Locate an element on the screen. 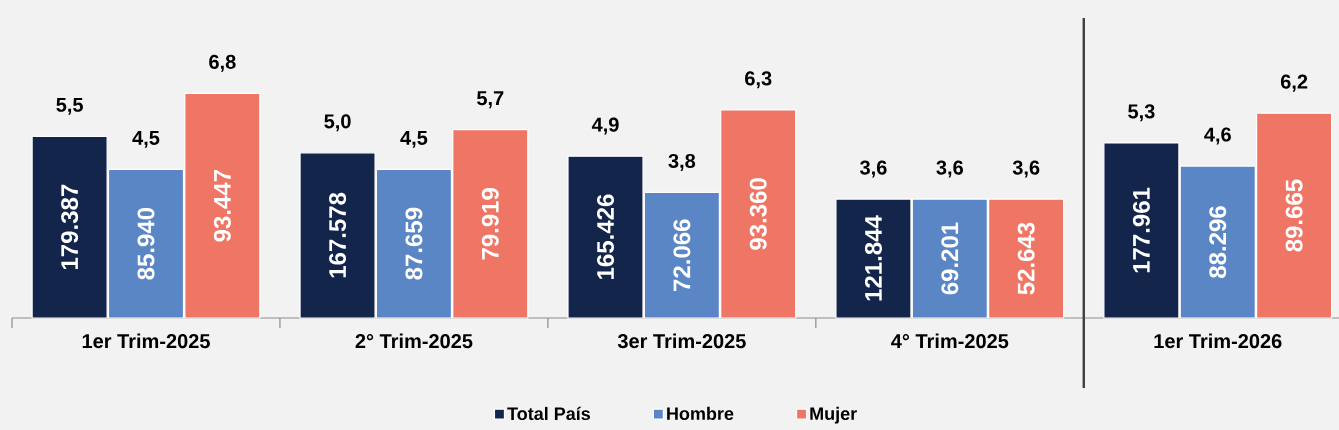 Image resolution: width=1339 pixels, height=430 pixels. legend-label: Hombre is located at coordinates (700, 413).